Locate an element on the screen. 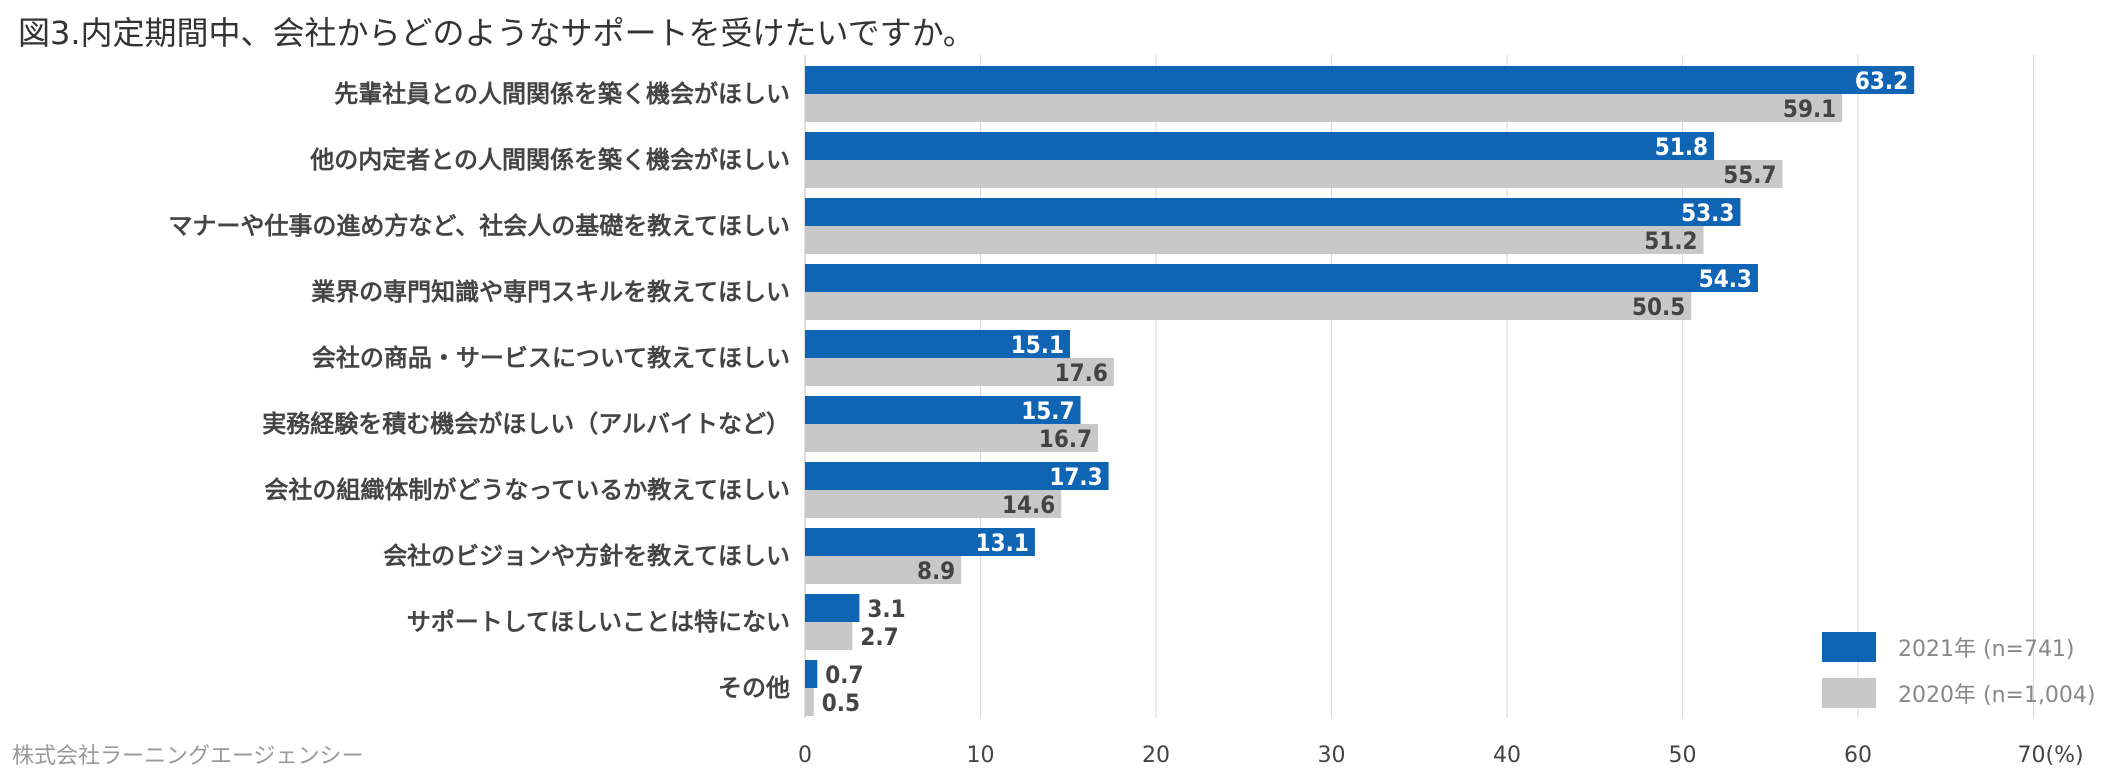 This screenshot has width=2126, height=770. category-label: 会社のビジョンや方針を教えてほしい is located at coordinates (586, 556).